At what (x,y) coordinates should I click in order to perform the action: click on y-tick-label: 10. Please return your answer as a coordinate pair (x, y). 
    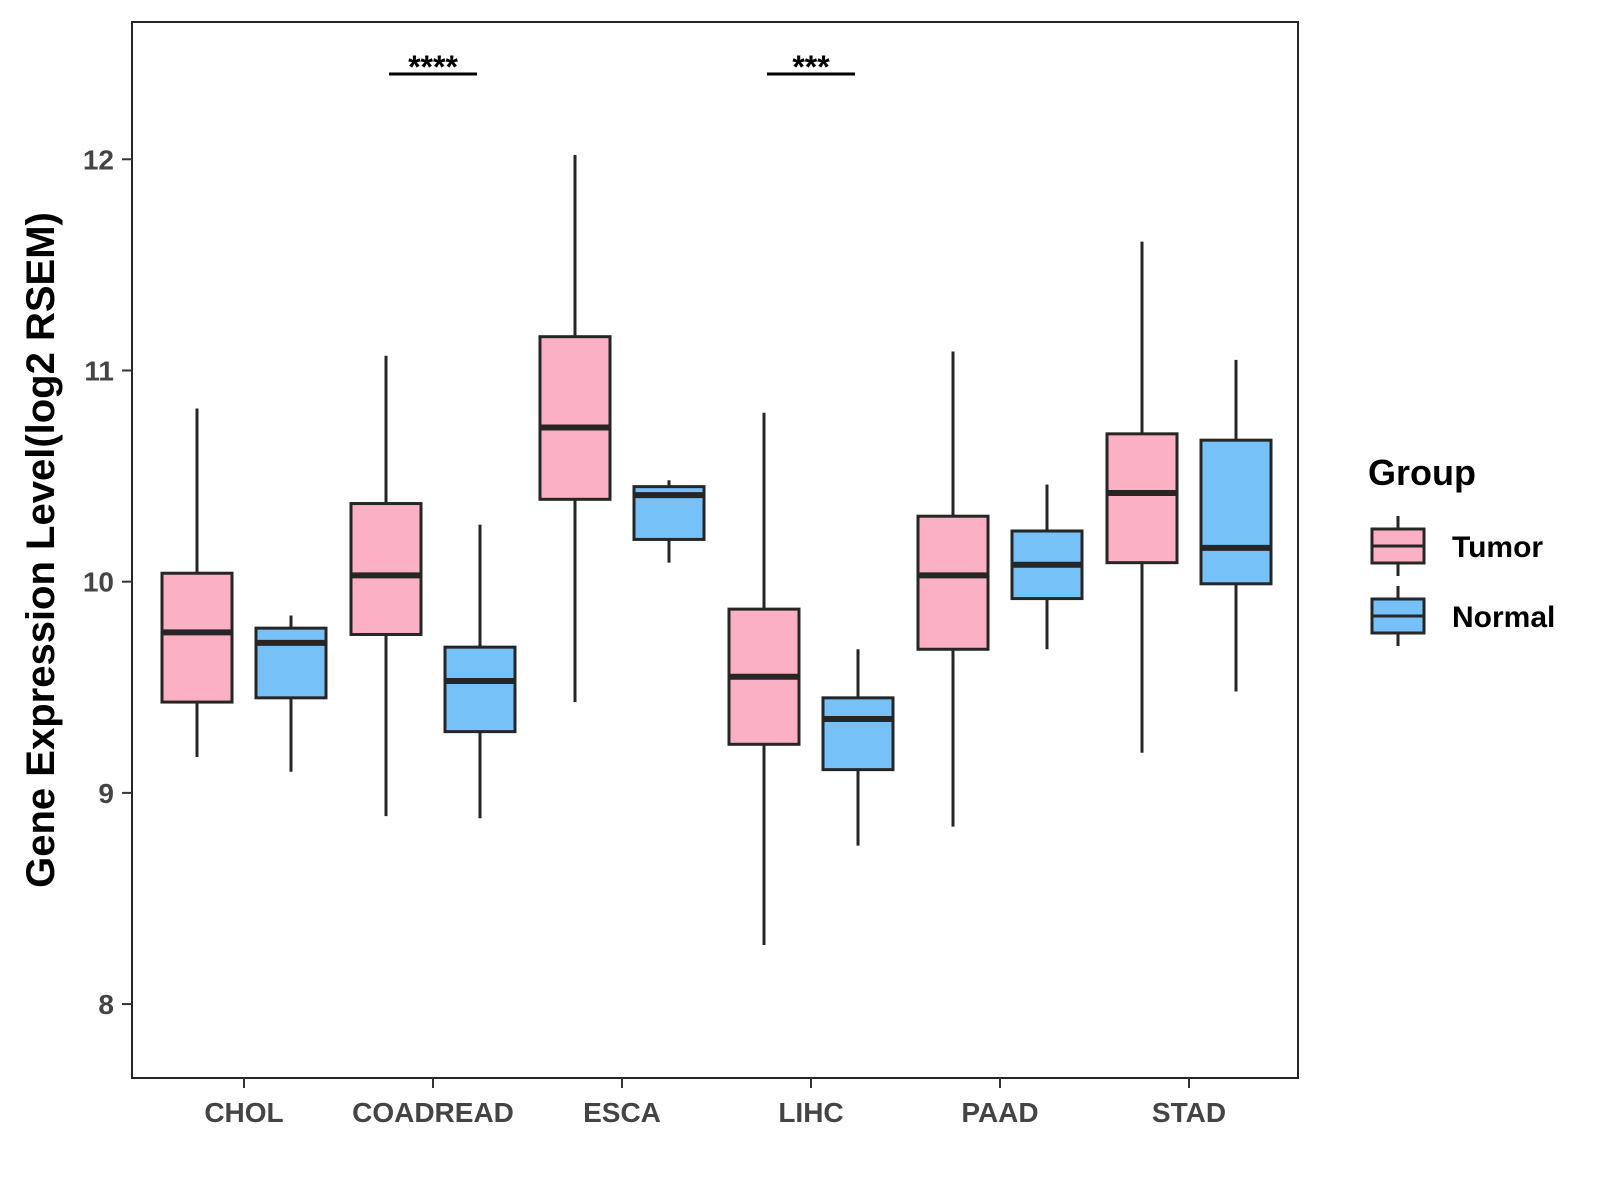
    Looking at the image, I should click on (98, 582).